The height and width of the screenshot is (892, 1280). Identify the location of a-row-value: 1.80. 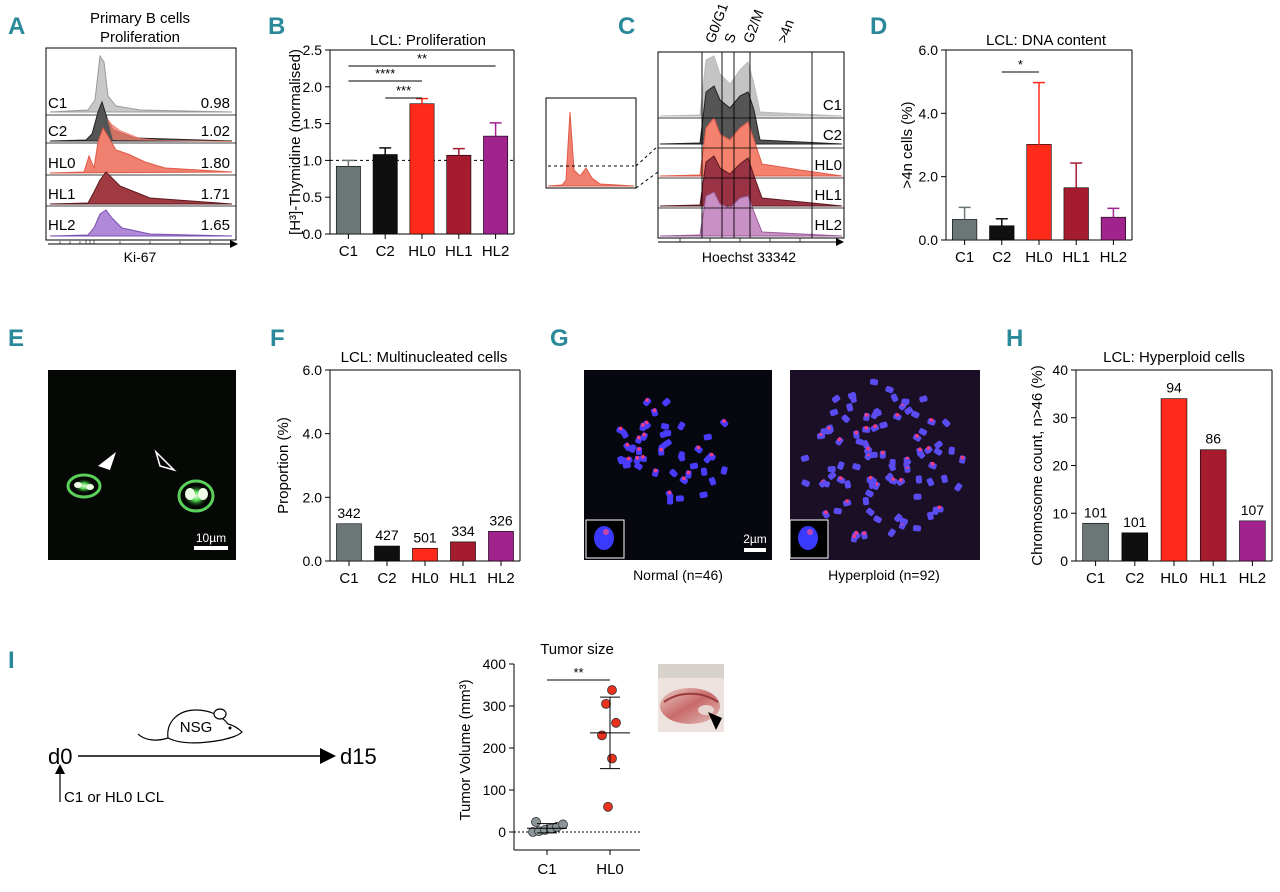
(215, 163).